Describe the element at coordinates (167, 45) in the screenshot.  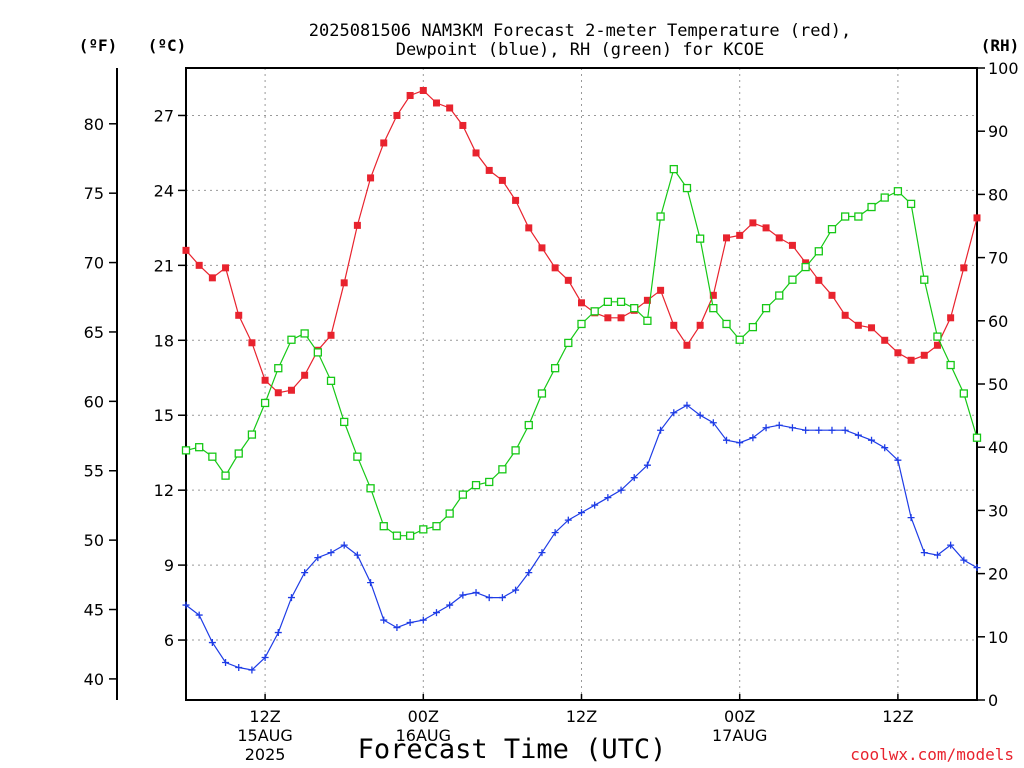
I see `celsius-unit-label: (ºC)` at that location.